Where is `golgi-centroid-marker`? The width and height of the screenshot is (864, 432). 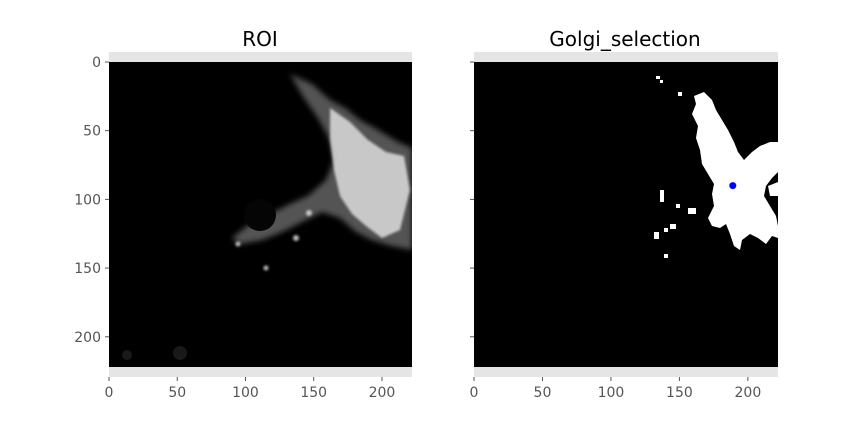
golgi-centroid-marker is located at coordinates (733, 186).